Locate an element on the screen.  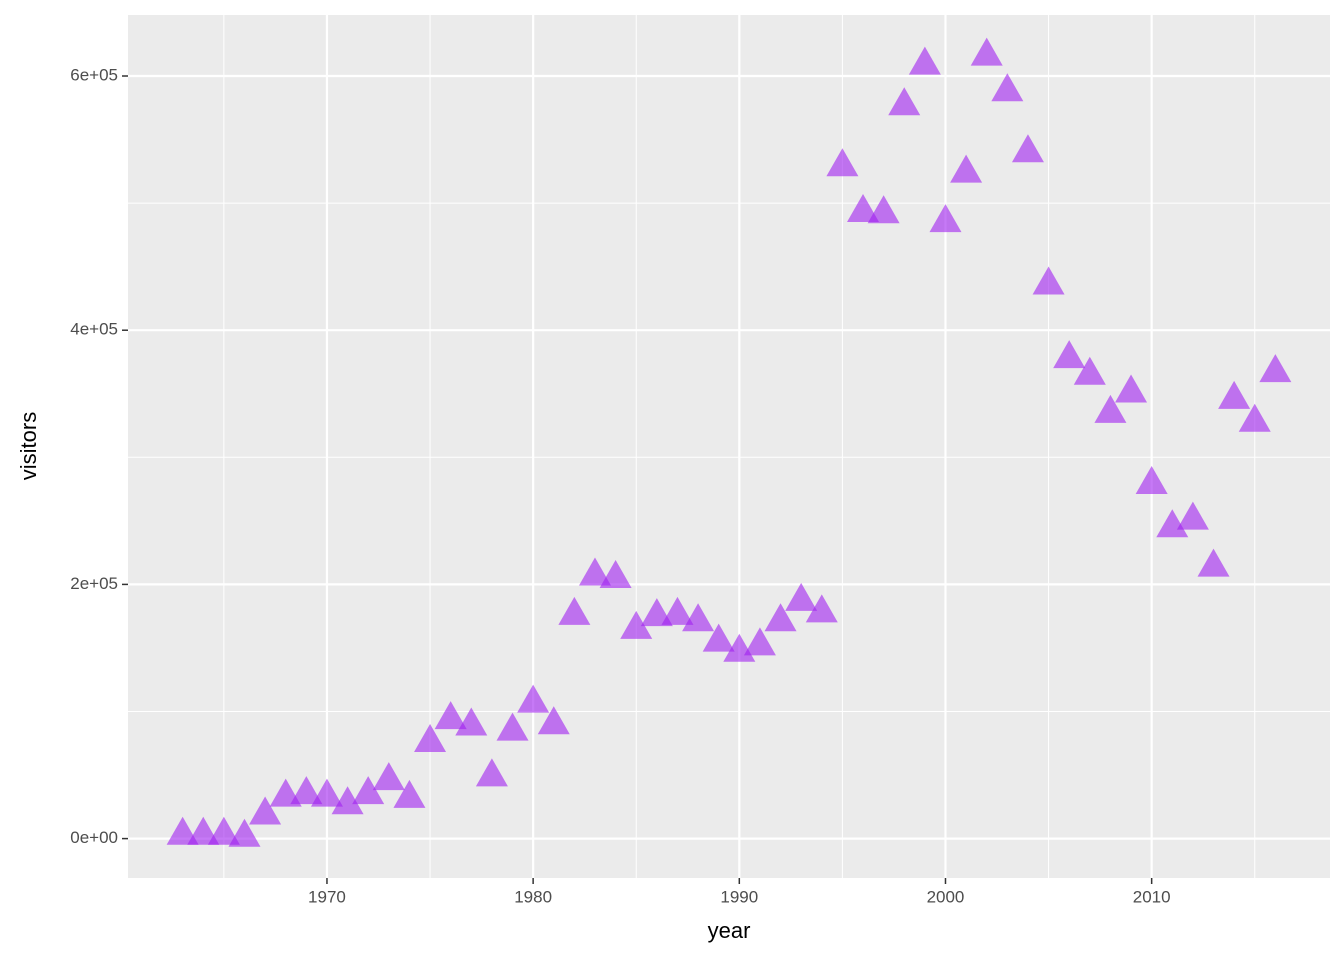
x-tick-label: 1990 is located at coordinates (739, 896).